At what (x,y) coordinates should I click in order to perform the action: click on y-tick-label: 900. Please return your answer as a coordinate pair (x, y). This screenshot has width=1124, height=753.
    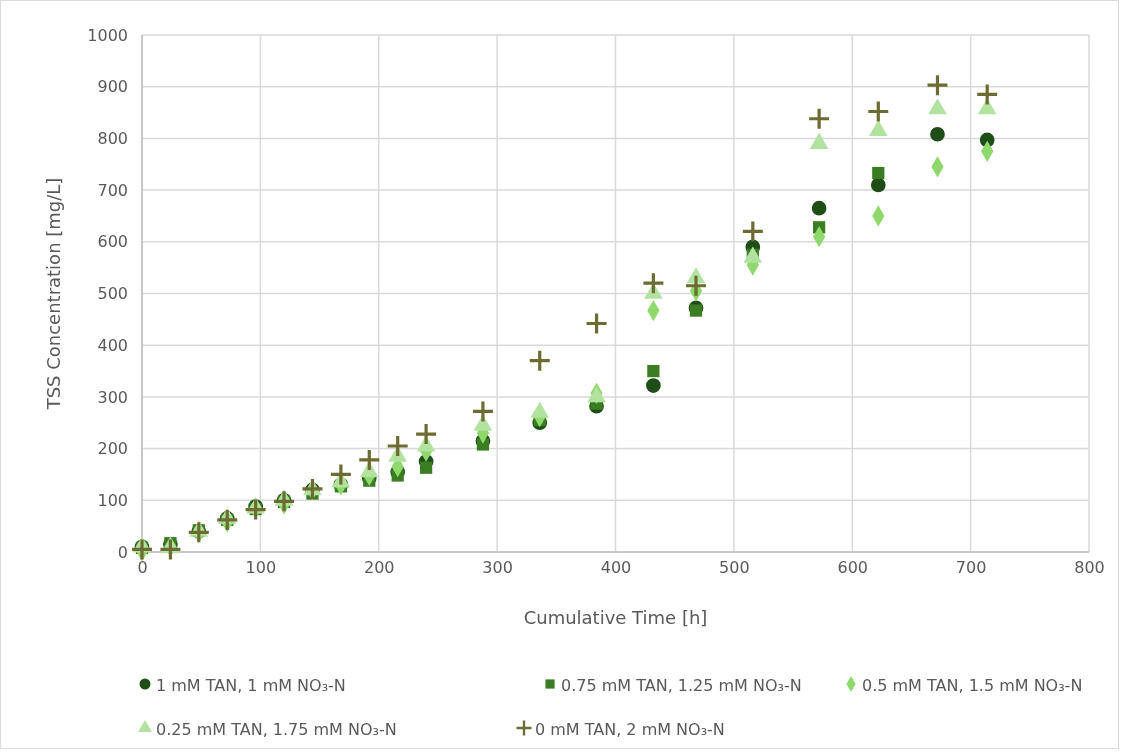
    Looking at the image, I should click on (112, 87).